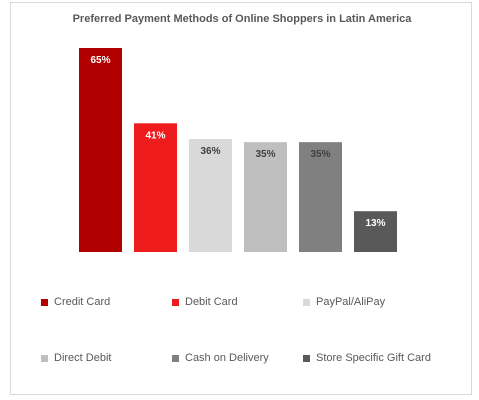  I want to click on legend-label: Cash on Delivery, so click(227, 358).